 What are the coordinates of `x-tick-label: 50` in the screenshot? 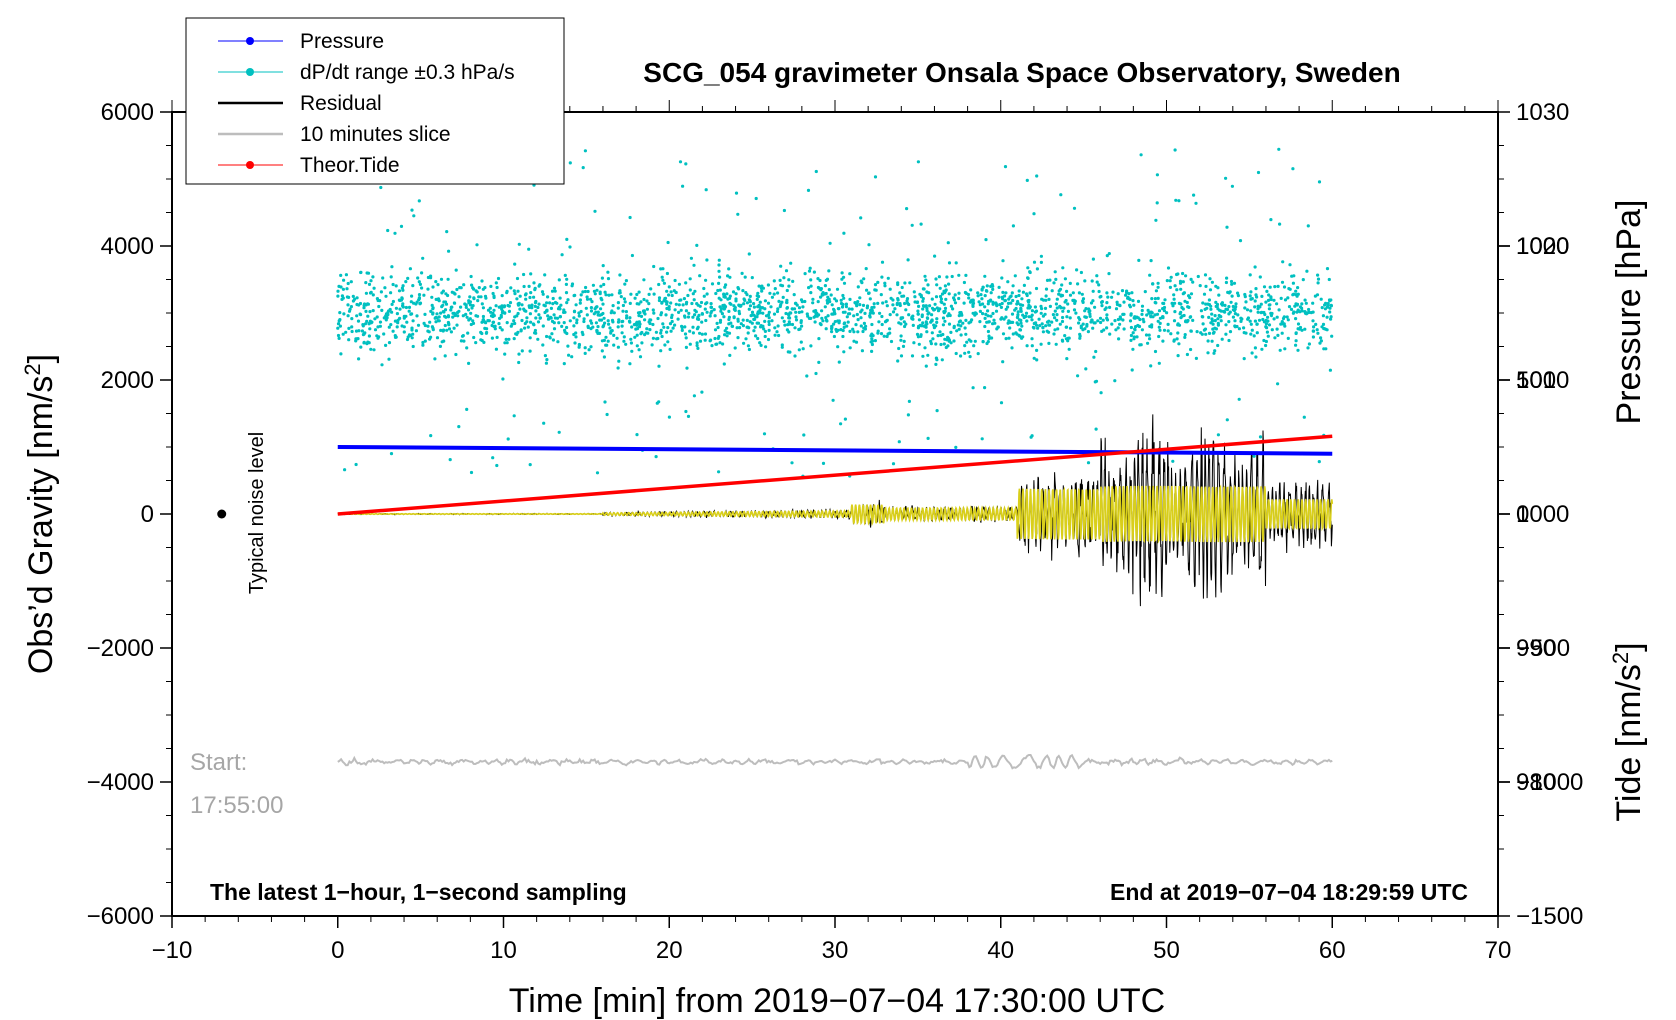 It's located at (1166, 950).